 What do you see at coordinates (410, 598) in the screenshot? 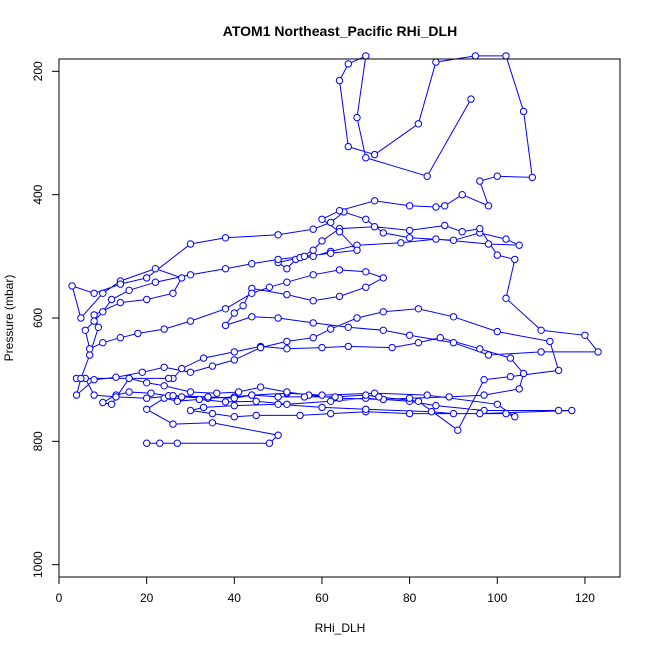
I see `x-tick-label: 80` at bounding box center [410, 598].